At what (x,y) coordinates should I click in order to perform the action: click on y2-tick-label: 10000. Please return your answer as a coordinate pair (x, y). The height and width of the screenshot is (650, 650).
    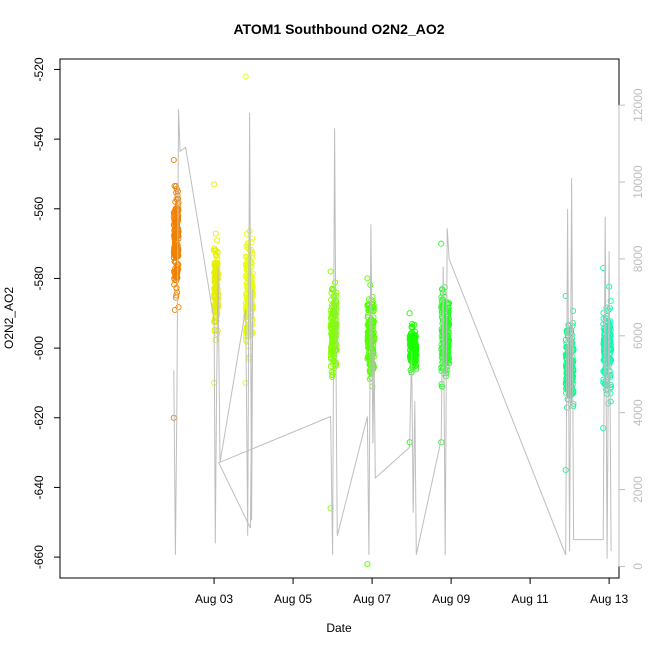
    Looking at the image, I should click on (638, 182).